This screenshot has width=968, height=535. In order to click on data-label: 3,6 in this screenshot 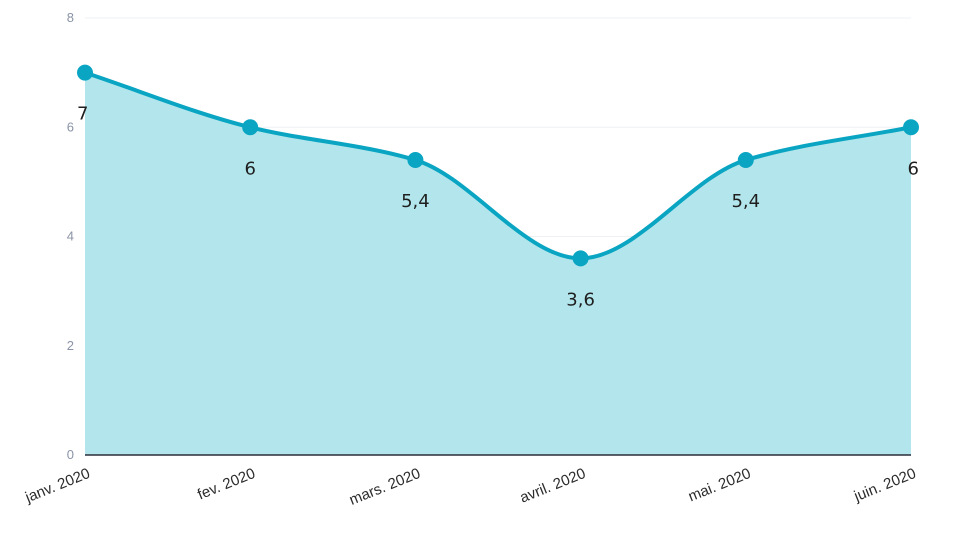, I will do `click(580, 299)`.